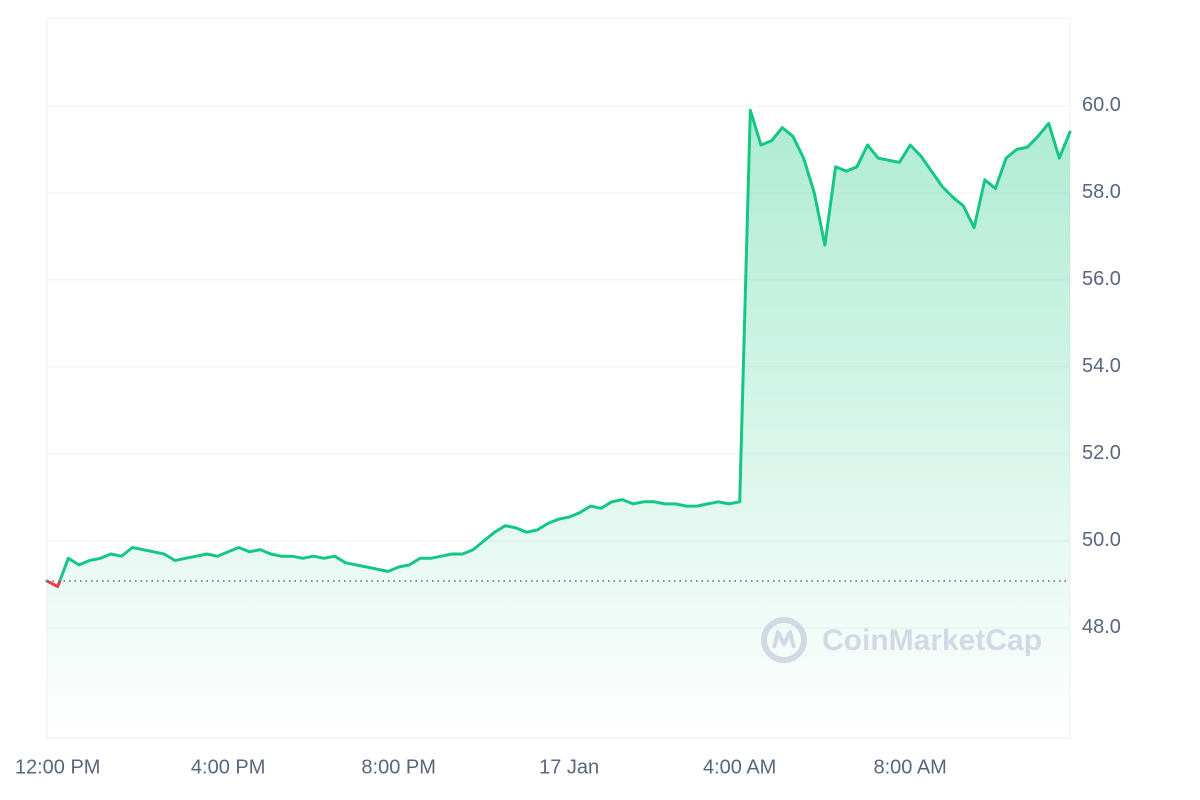 The width and height of the screenshot is (1200, 800). Describe the element at coordinates (398, 767) in the screenshot. I see `x-tick-label: 8:00 PM` at that location.